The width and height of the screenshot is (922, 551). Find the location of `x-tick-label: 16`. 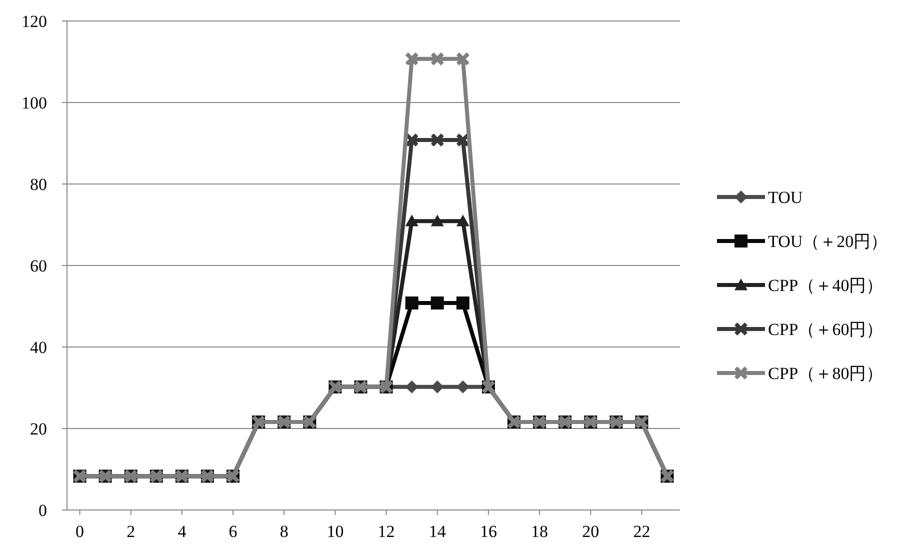

x-tick-label: 16 is located at coordinates (488, 531).